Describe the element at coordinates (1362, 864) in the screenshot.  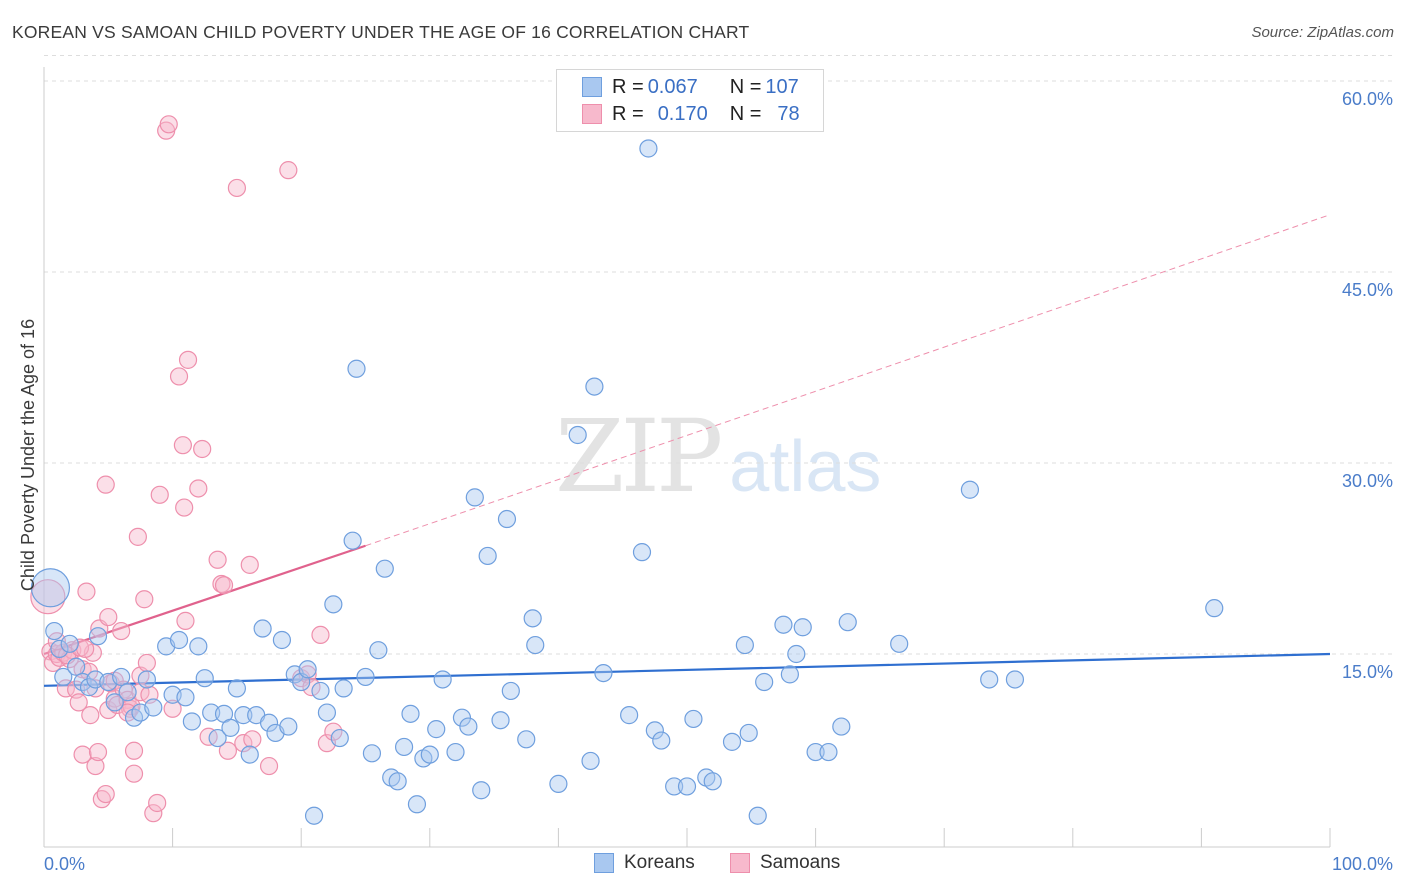
I see `x-tick-label: 100.0%` at that location.